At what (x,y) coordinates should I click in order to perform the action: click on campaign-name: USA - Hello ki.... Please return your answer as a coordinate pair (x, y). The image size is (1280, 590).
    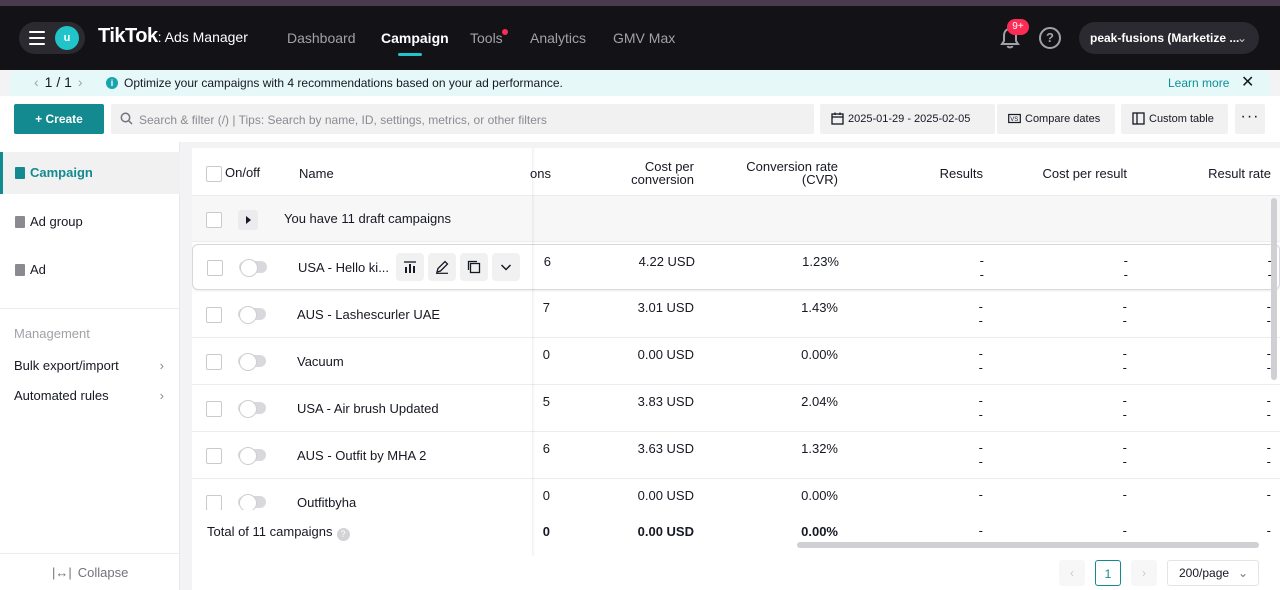
    Looking at the image, I should click on (344, 267).